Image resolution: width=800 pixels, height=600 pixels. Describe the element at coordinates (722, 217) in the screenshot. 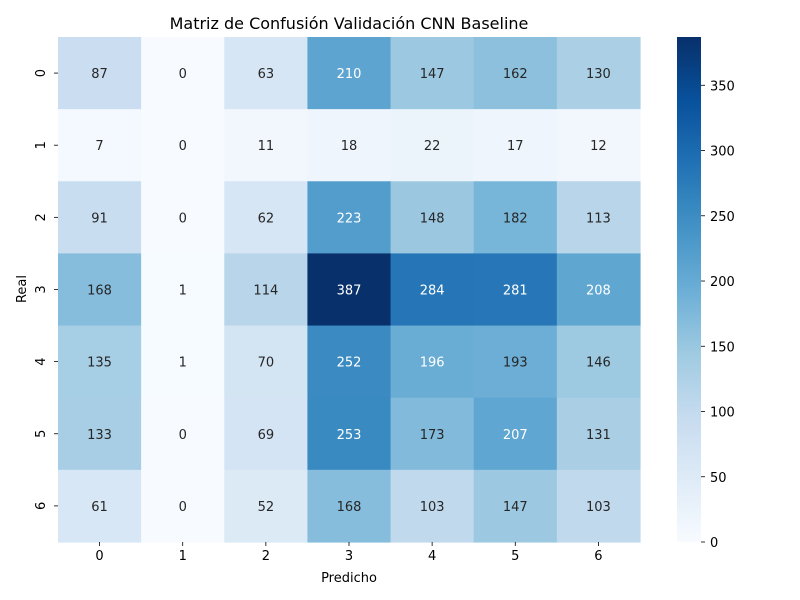

I see `colorbar-tick-label: 250` at that location.